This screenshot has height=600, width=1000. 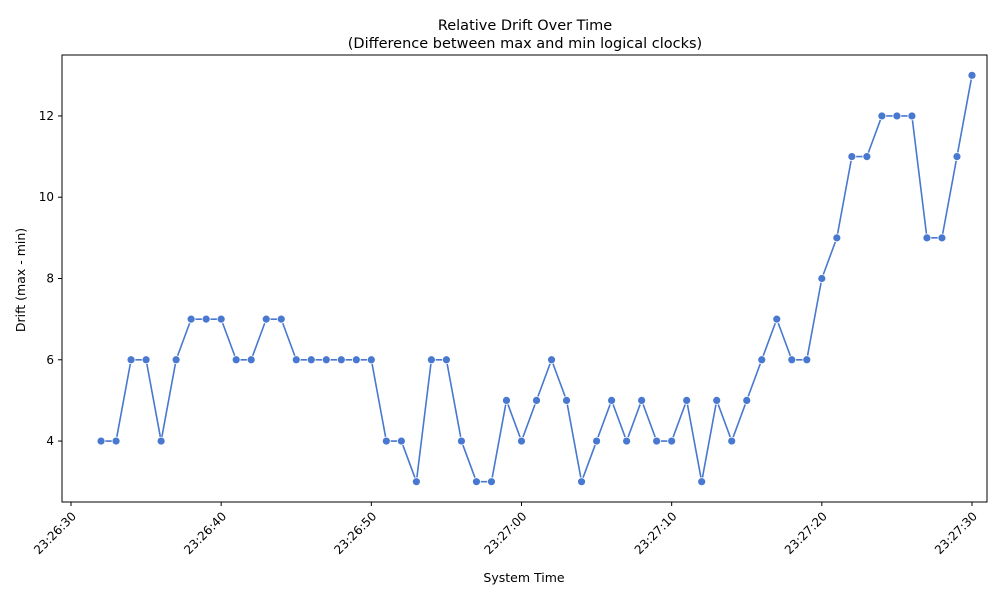 What do you see at coordinates (525, 26) in the screenshot?
I see `chart-title: Relative Drift Over Time` at bounding box center [525, 26].